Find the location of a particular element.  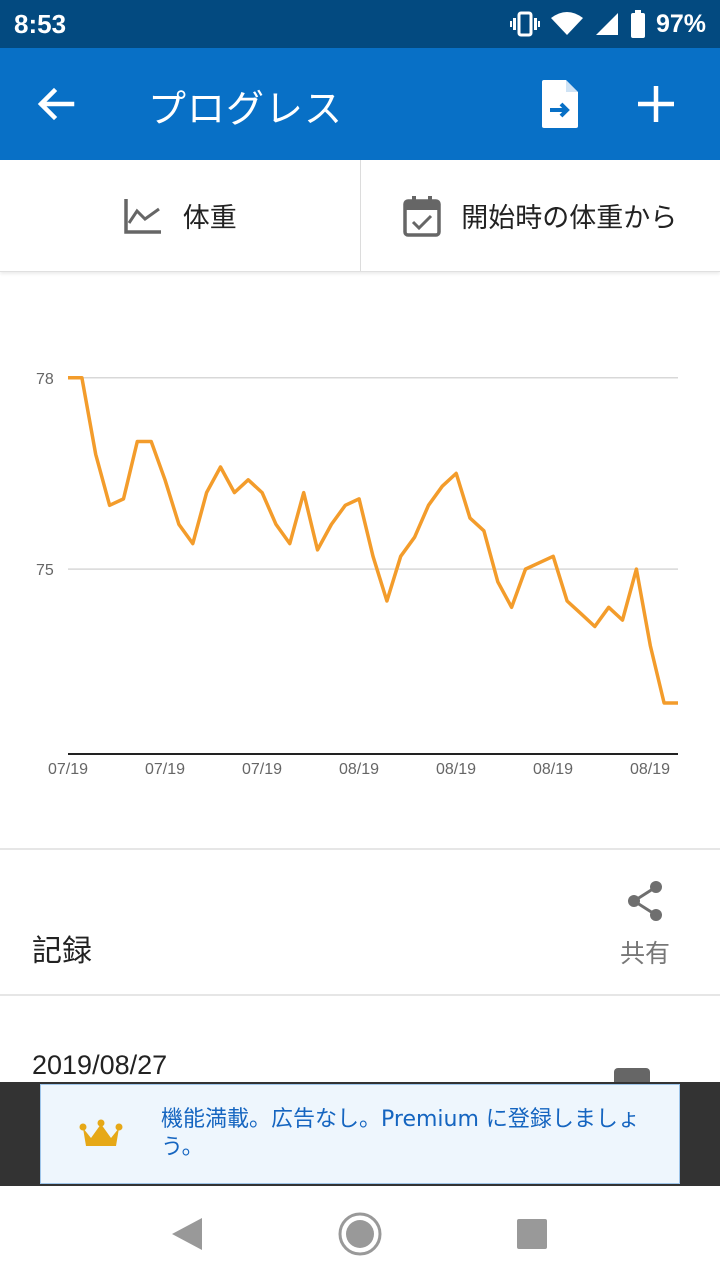

nav-back-icon is located at coordinates (186, 1234).